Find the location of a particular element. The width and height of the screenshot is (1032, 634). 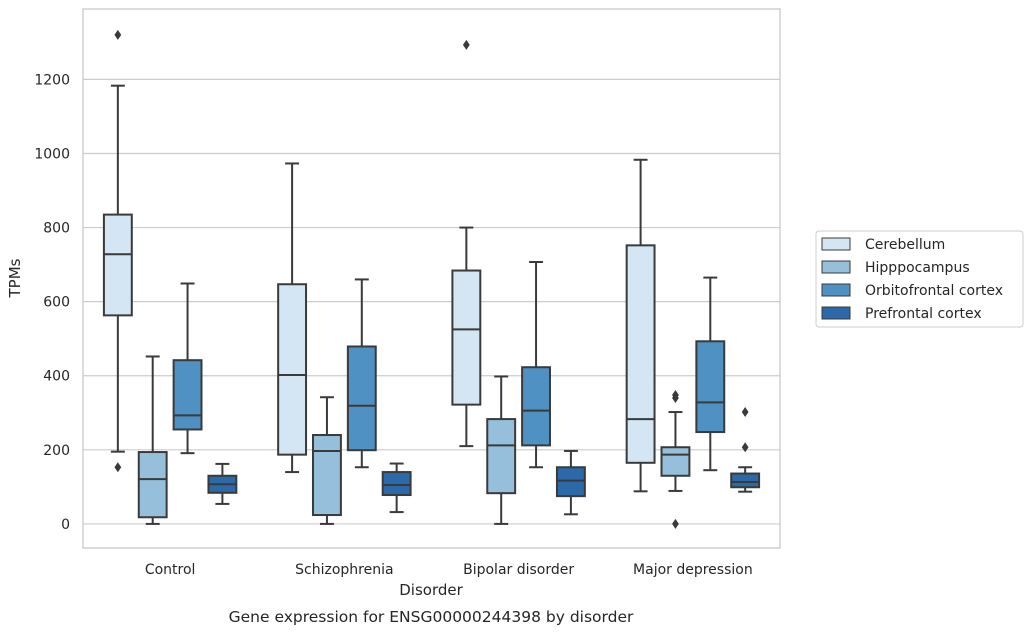

x-tick-label-1: Schizophrenia is located at coordinates (344, 570).